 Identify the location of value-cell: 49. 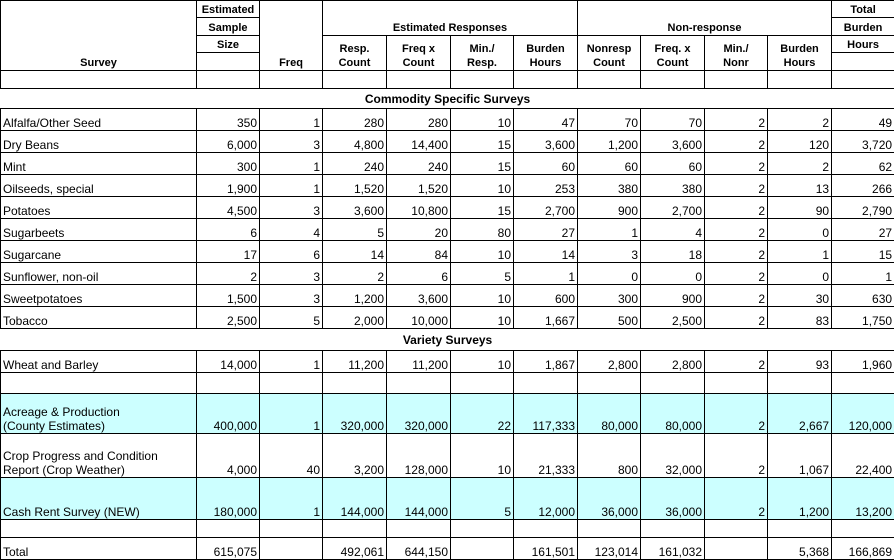
(863, 120).